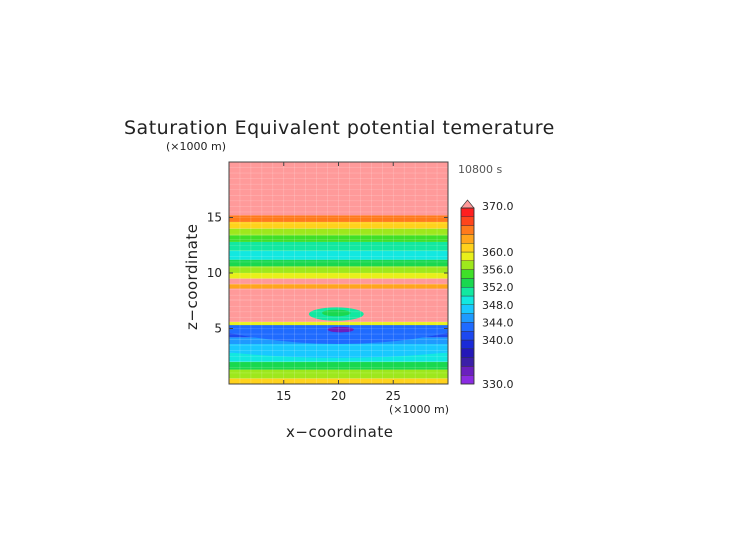 The width and height of the screenshot is (752, 537). I want to click on colorbar-label: 356.0, so click(498, 270).